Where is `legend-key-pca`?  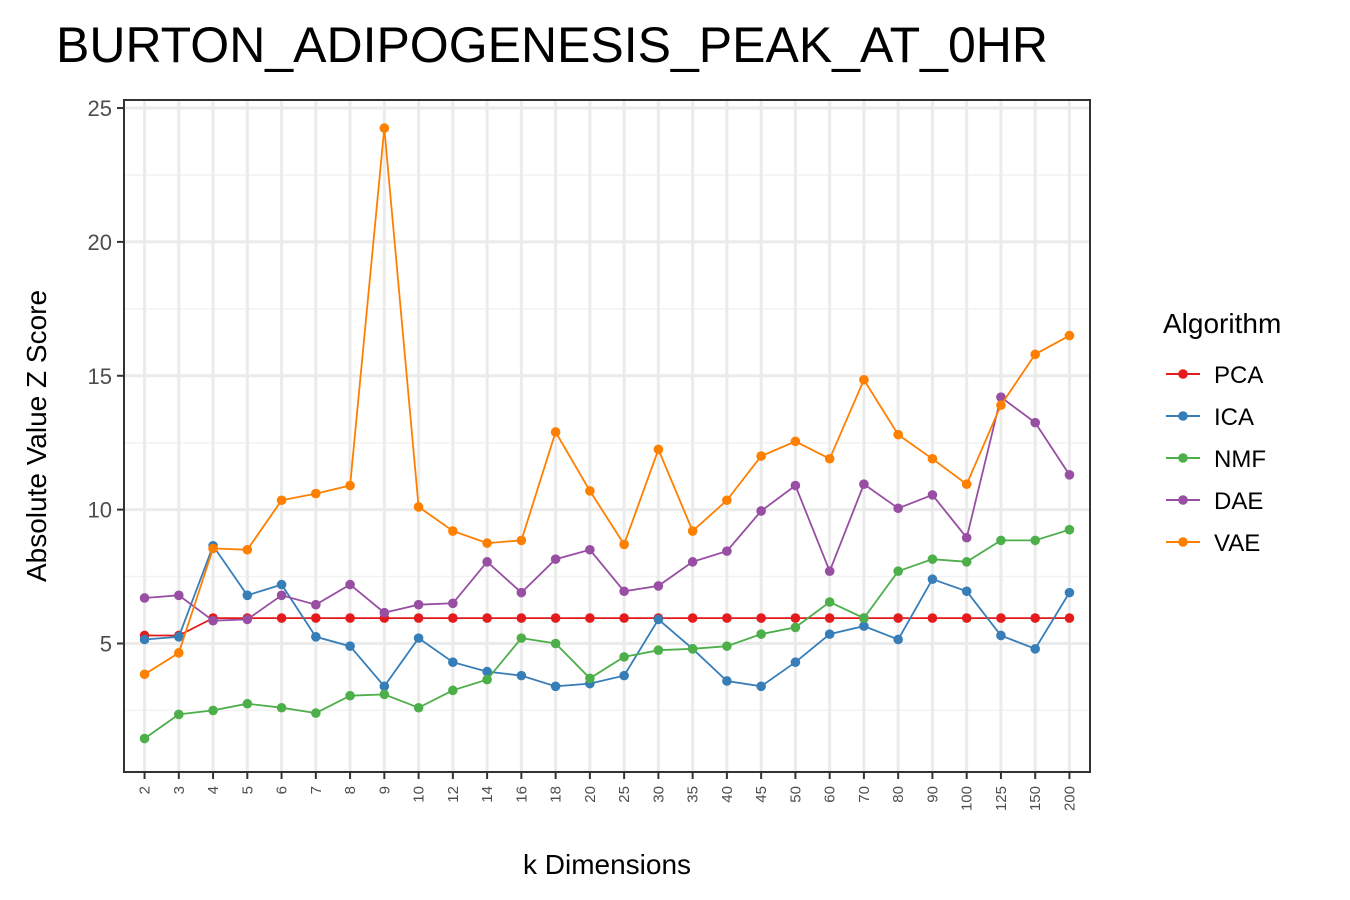
legend-key-pca is located at coordinates (1183, 374).